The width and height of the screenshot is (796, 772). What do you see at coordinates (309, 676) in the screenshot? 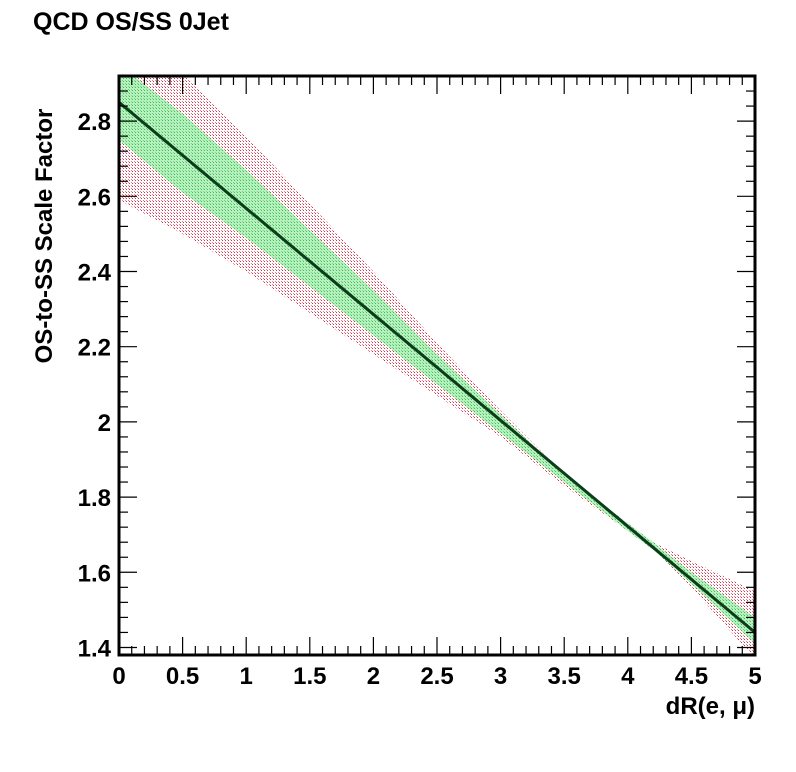
I see `x-tick-label: 1.5` at bounding box center [309, 676].